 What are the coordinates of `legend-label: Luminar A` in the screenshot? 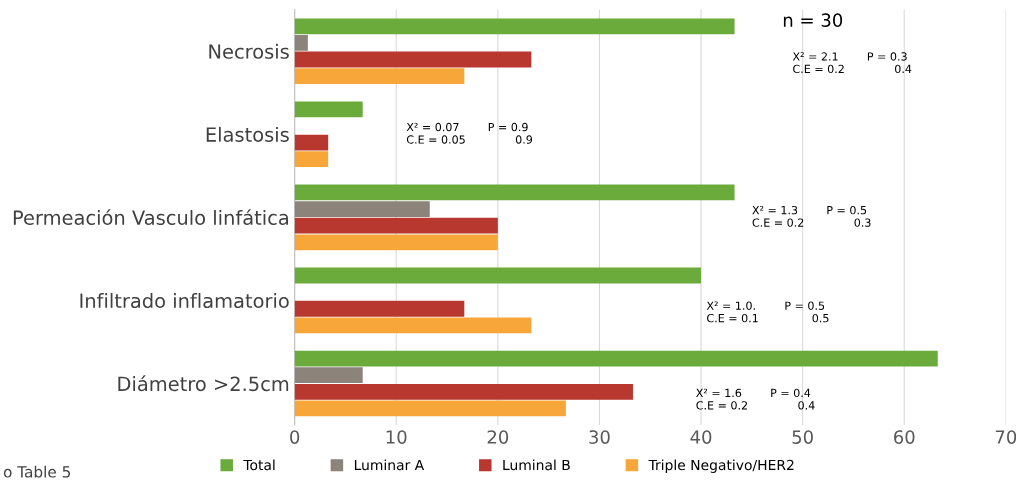 It's located at (389, 465).